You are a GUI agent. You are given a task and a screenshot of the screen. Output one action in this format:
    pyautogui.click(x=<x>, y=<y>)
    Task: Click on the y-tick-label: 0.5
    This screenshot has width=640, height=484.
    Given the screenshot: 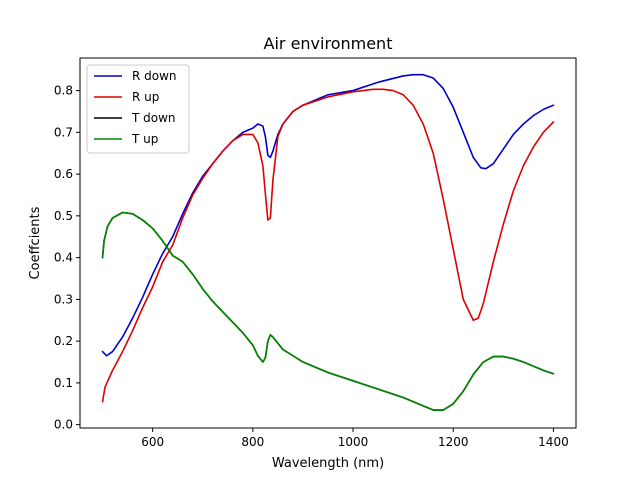 What is the action you would take?
    pyautogui.click(x=63, y=216)
    